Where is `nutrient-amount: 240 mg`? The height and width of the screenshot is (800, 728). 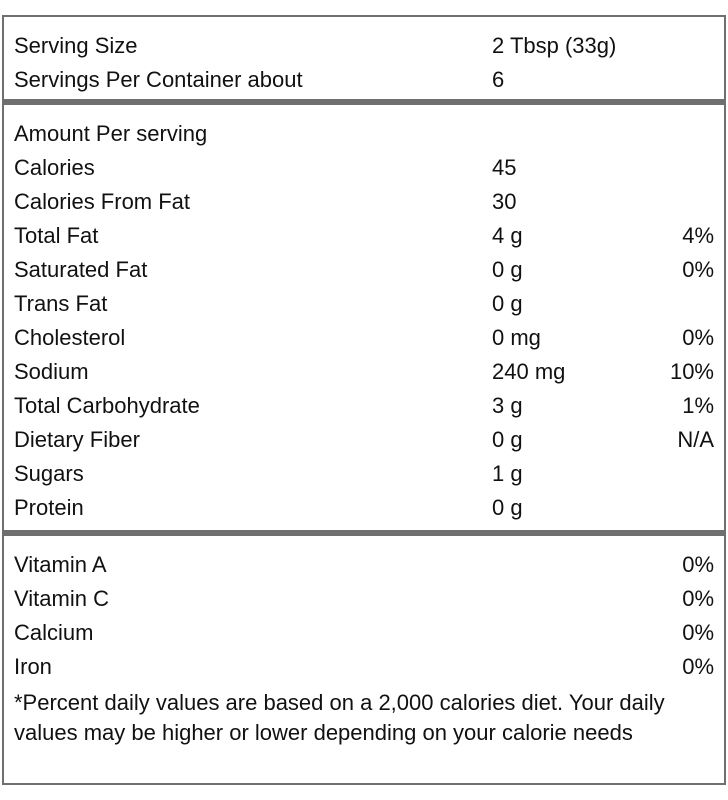 nutrient-amount: 240 mg is located at coordinates (529, 371).